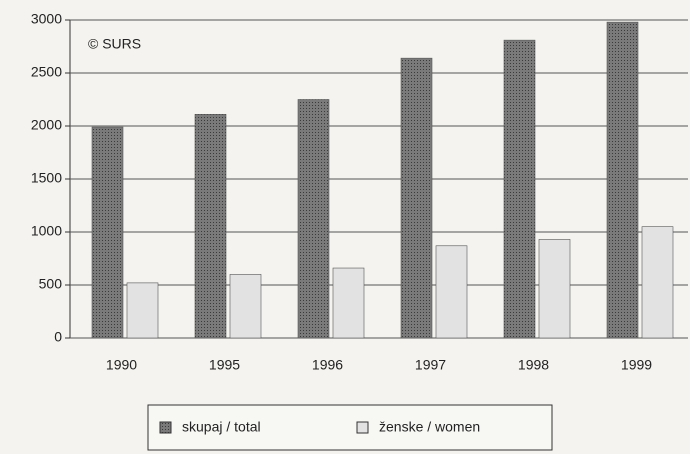 This screenshot has height=454, width=690. Describe the element at coordinates (327, 365) in the screenshot. I see `x-tick-label: 1996` at that location.